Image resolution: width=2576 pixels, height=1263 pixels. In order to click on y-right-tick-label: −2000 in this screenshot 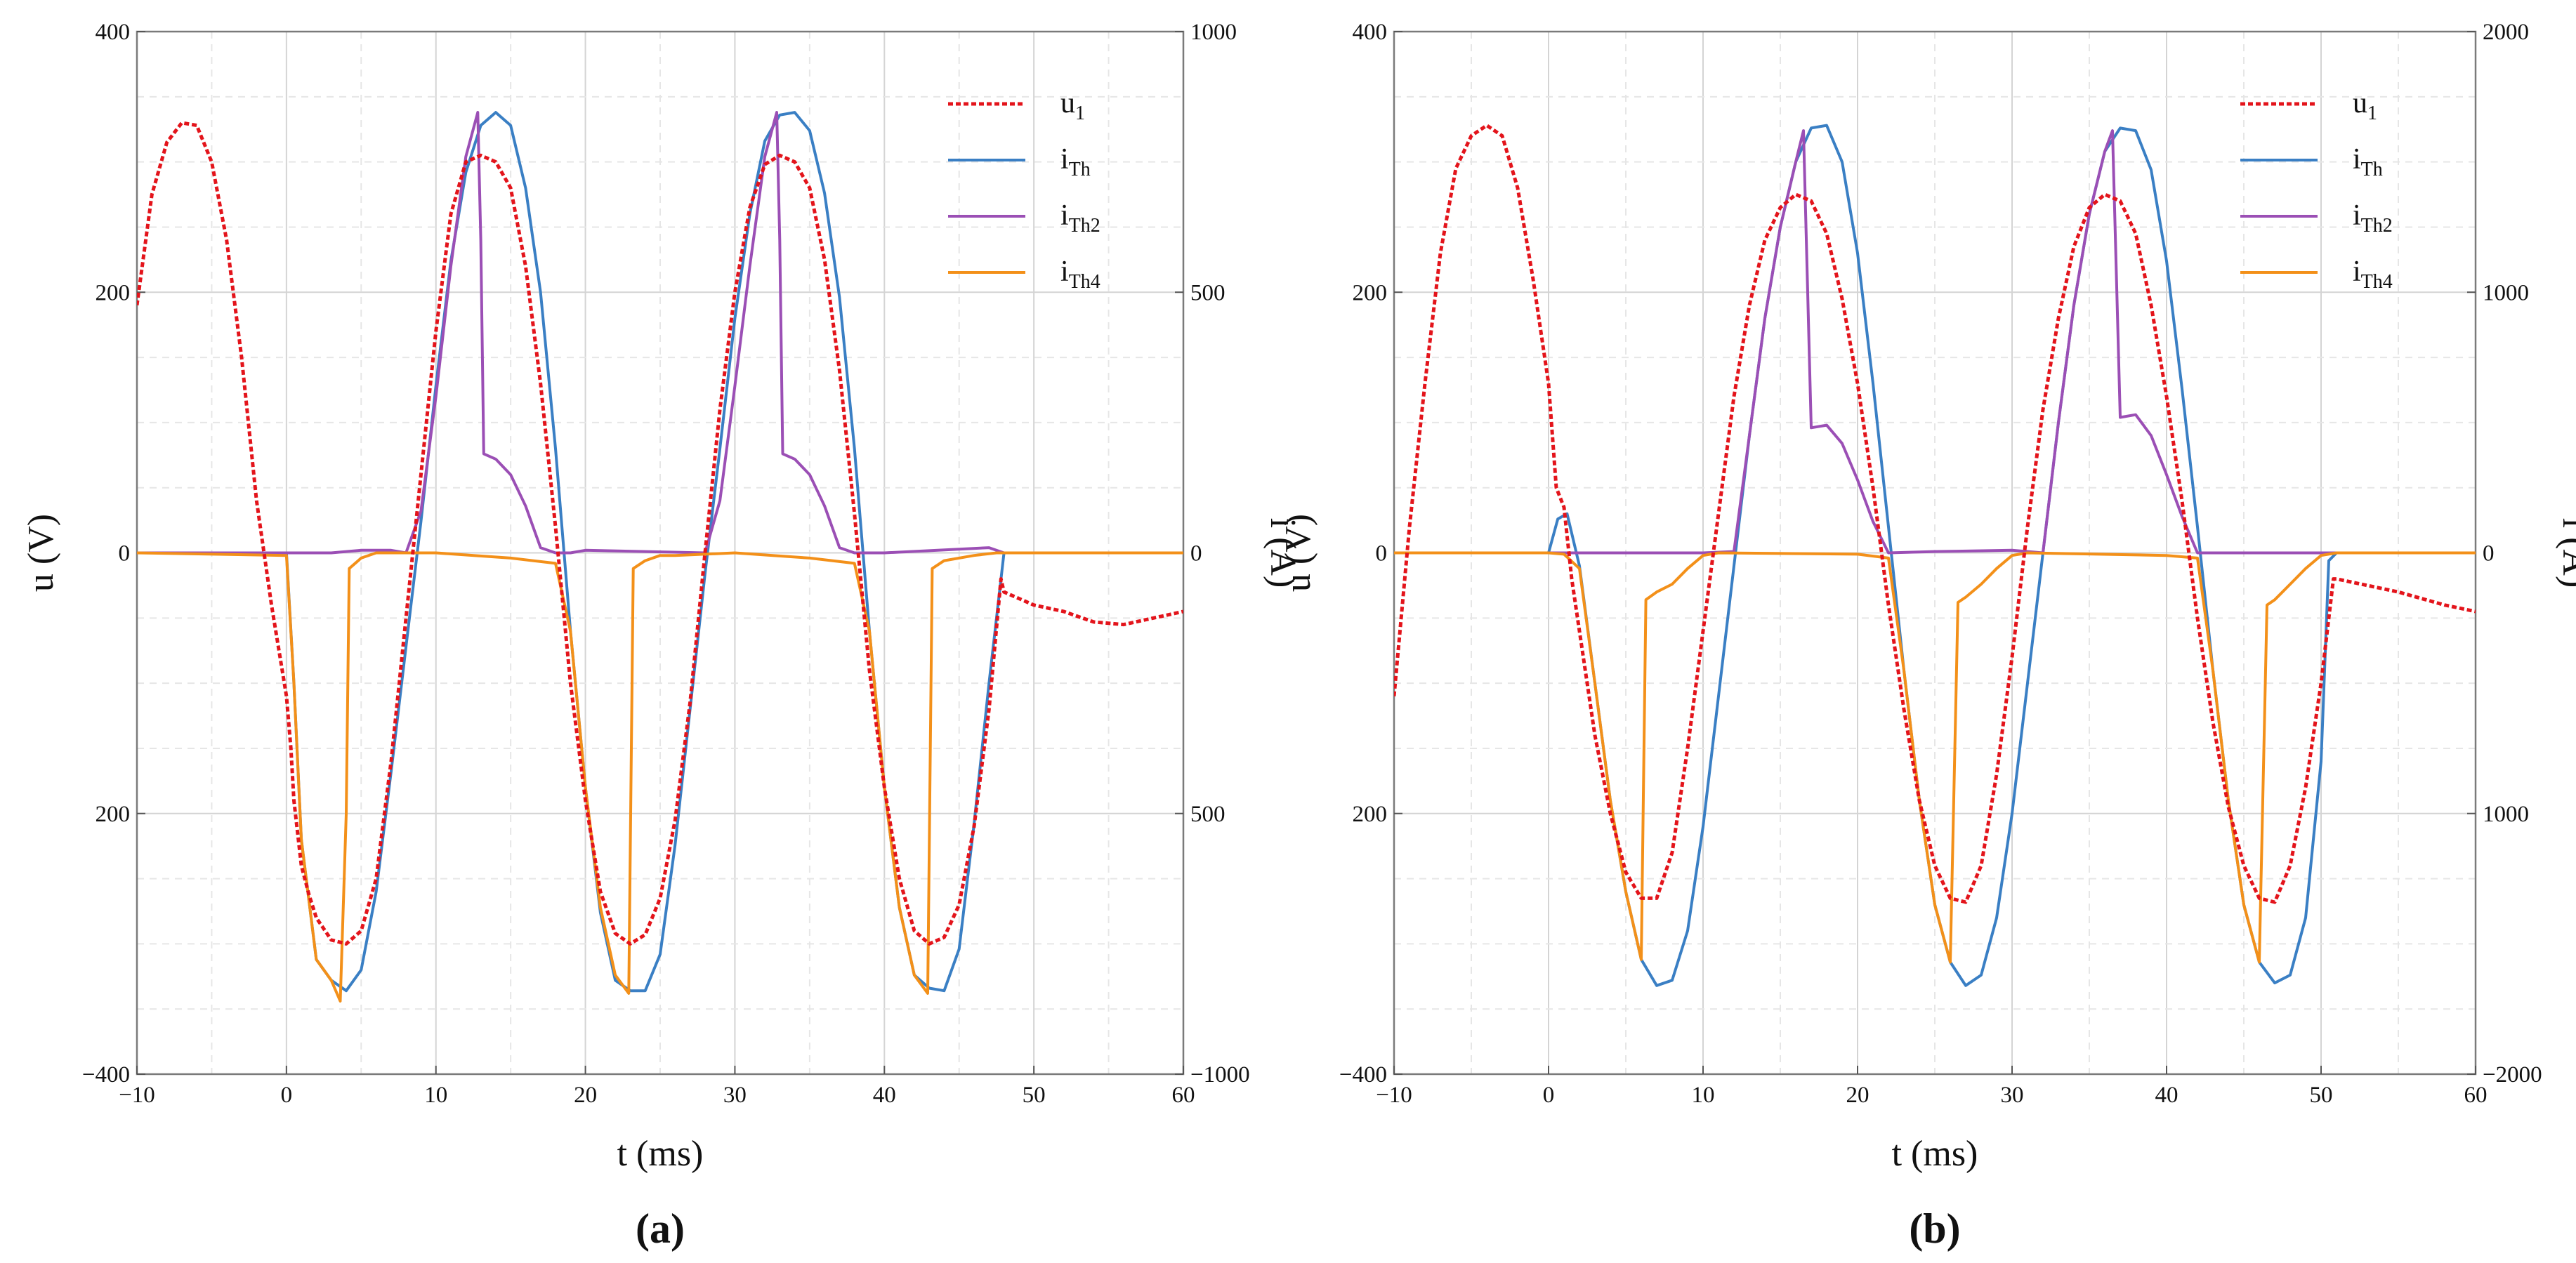, I will do `click(2512, 1074)`.